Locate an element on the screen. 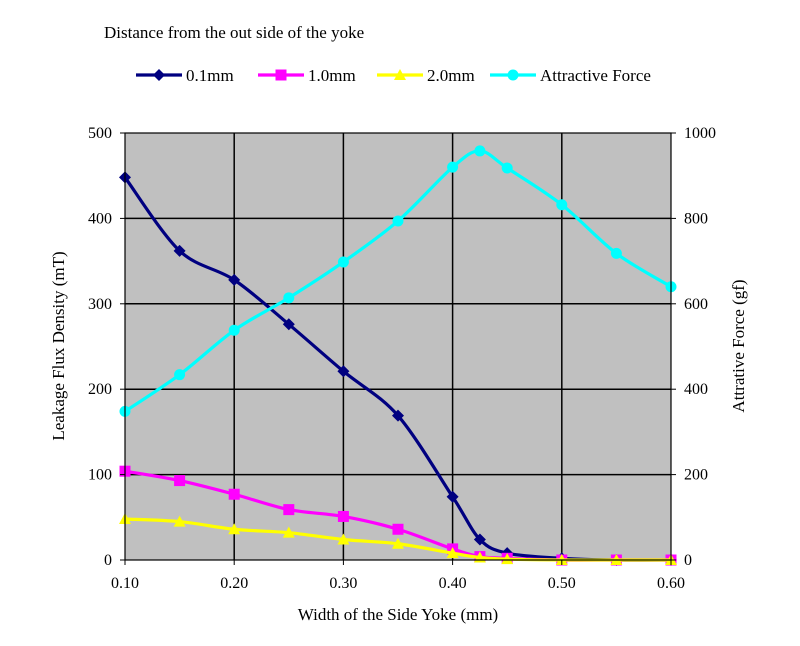  x-tick-label: 0.40 is located at coordinates (453, 583).